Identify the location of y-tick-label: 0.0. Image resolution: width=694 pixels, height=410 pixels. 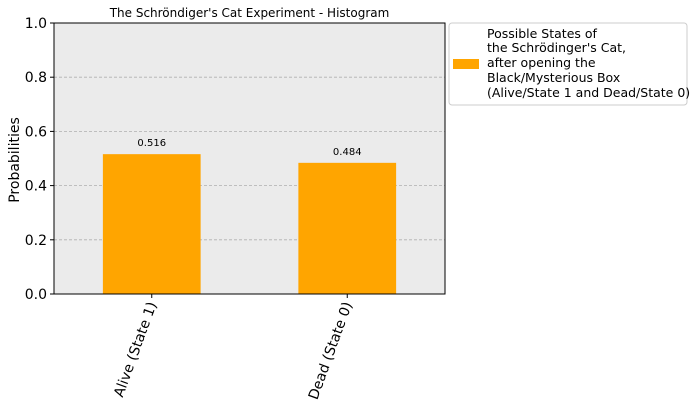
(36, 295).